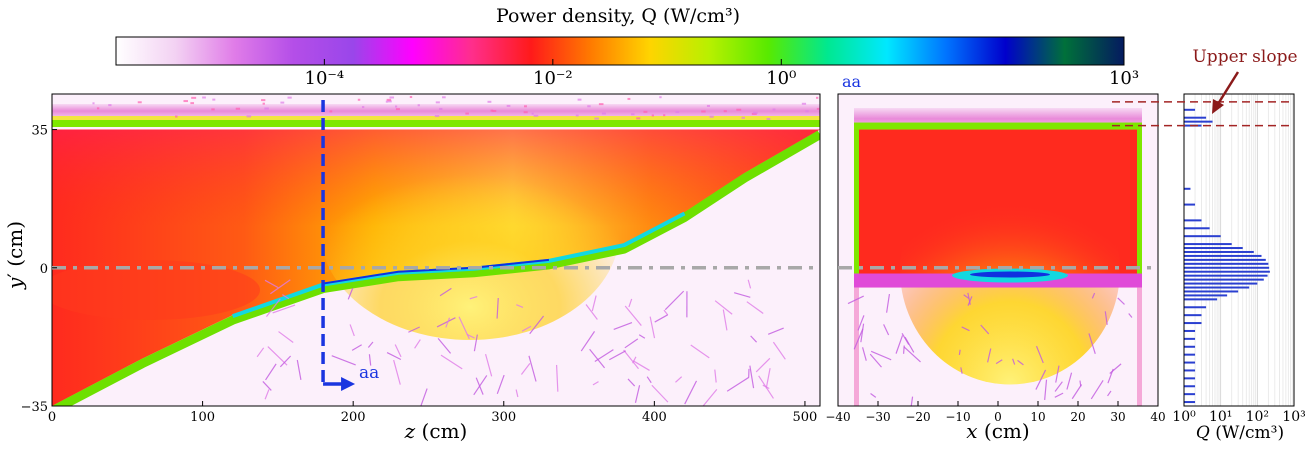 This screenshot has height=450, width=1308. I want to click on cross-section-x-label: x (cm), so click(997, 431).